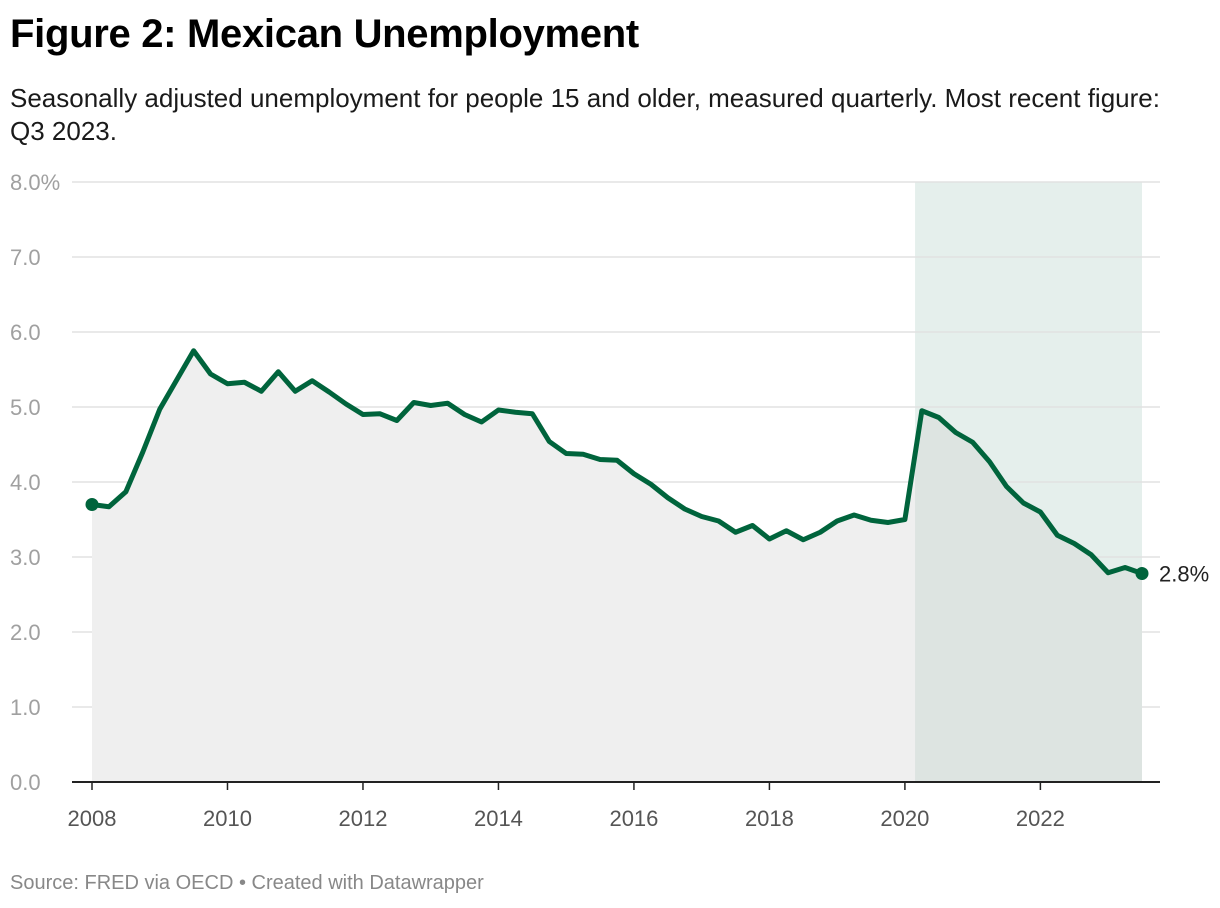 Image resolution: width=1220 pixels, height=908 pixels. What do you see at coordinates (25, 407) in the screenshot?
I see `y-tick-label: 5.0` at bounding box center [25, 407].